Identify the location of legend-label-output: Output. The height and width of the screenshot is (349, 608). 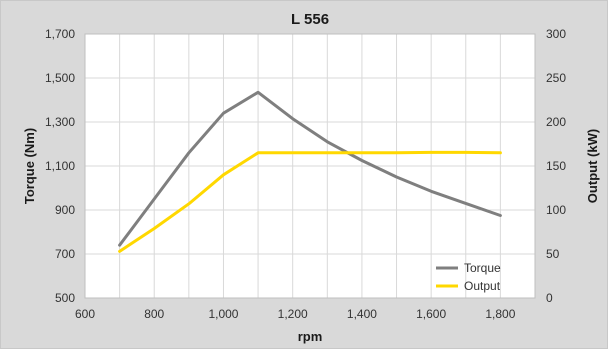
(482, 286).